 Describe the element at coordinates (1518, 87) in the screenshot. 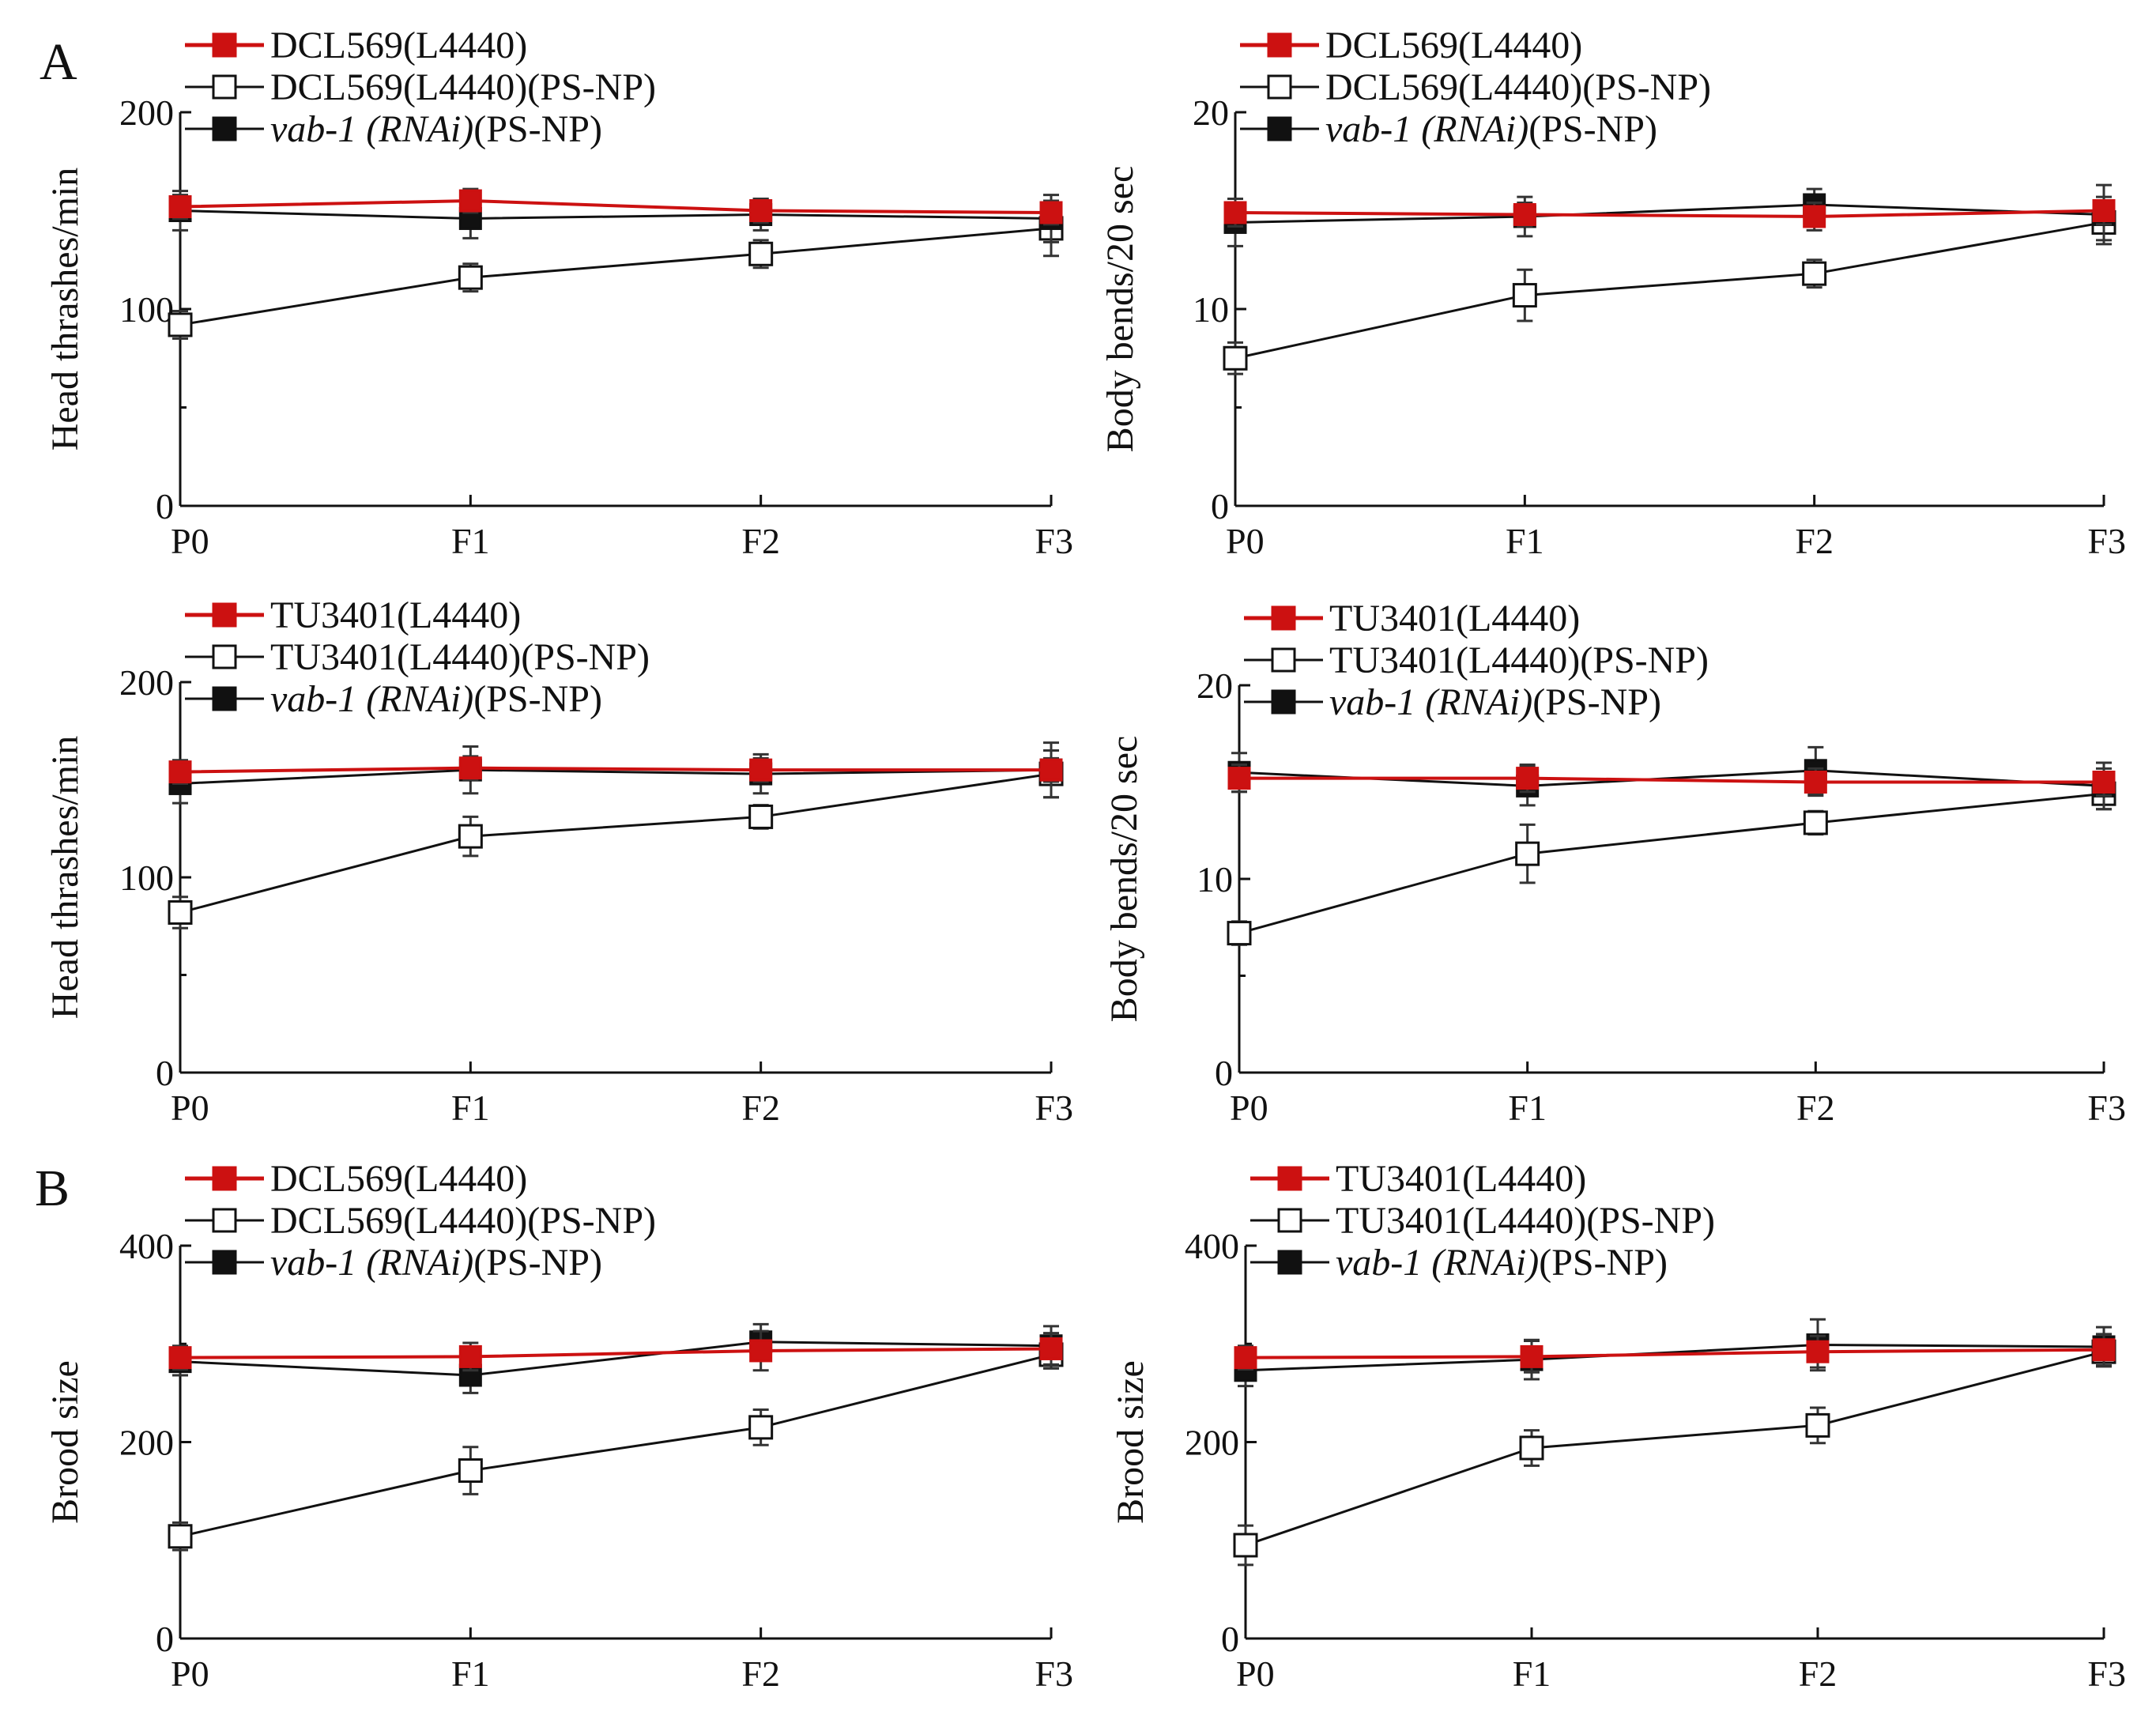

I see `legend-label: DCL569(L4440)(PS-NP)` at that location.